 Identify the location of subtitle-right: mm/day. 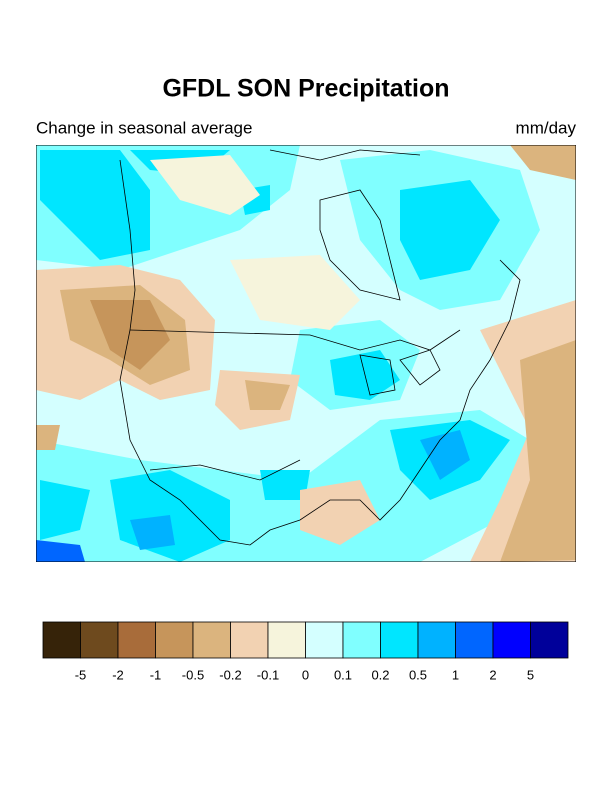
(546, 127).